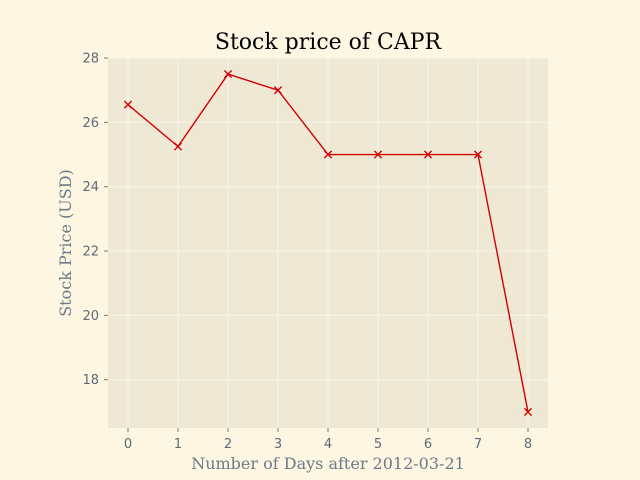 Image resolution: width=640 pixels, height=480 pixels. Describe the element at coordinates (228, 444) in the screenshot. I see `x-tick-label: 2` at that location.